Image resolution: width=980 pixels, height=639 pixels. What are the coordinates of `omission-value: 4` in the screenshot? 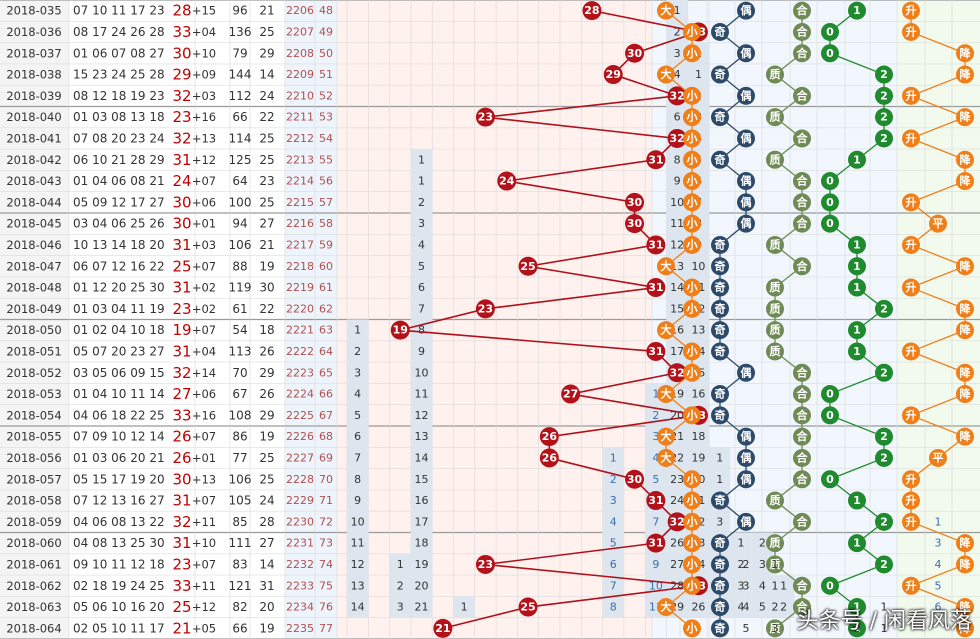 It's located at (357, 394).